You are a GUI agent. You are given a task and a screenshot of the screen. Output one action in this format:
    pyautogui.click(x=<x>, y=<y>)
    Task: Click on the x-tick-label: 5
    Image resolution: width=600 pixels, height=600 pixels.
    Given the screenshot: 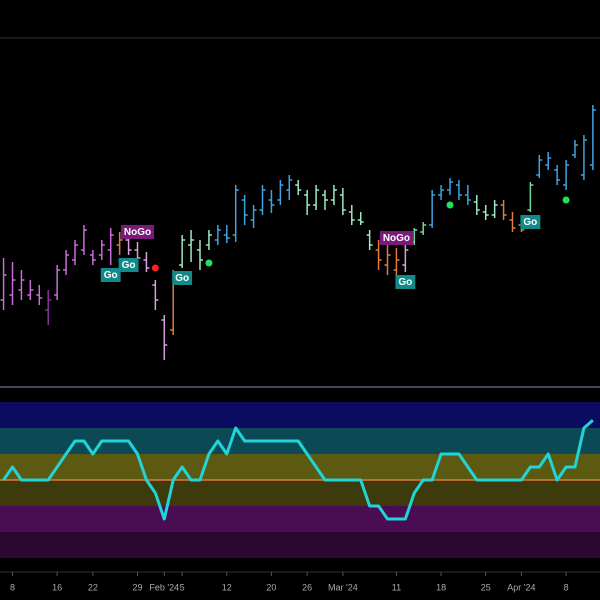 What is the action you would take?
    pyautogui.click(x=182, y=587)
    